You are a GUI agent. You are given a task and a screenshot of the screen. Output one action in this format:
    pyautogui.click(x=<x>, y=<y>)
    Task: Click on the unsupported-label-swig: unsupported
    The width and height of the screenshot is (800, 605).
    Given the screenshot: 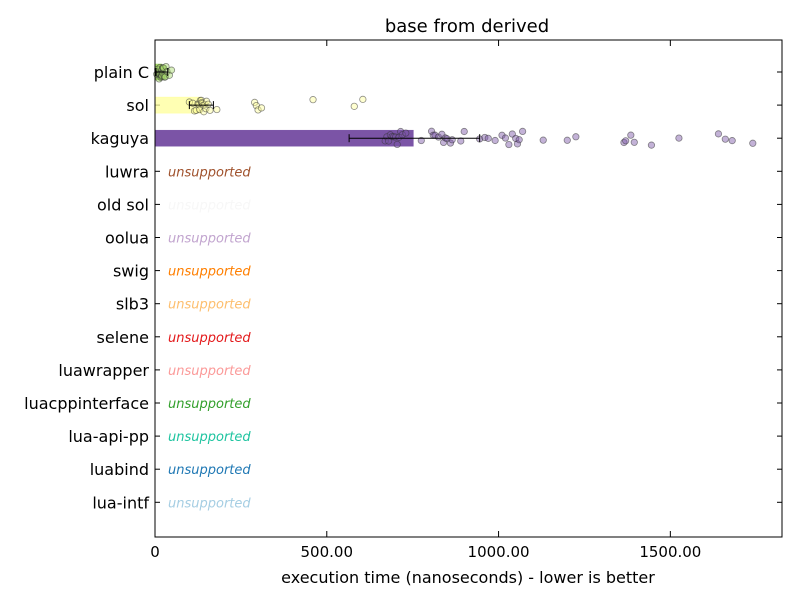 What is the action you would take?
    pyautogui.click(x=209, y=272)
    